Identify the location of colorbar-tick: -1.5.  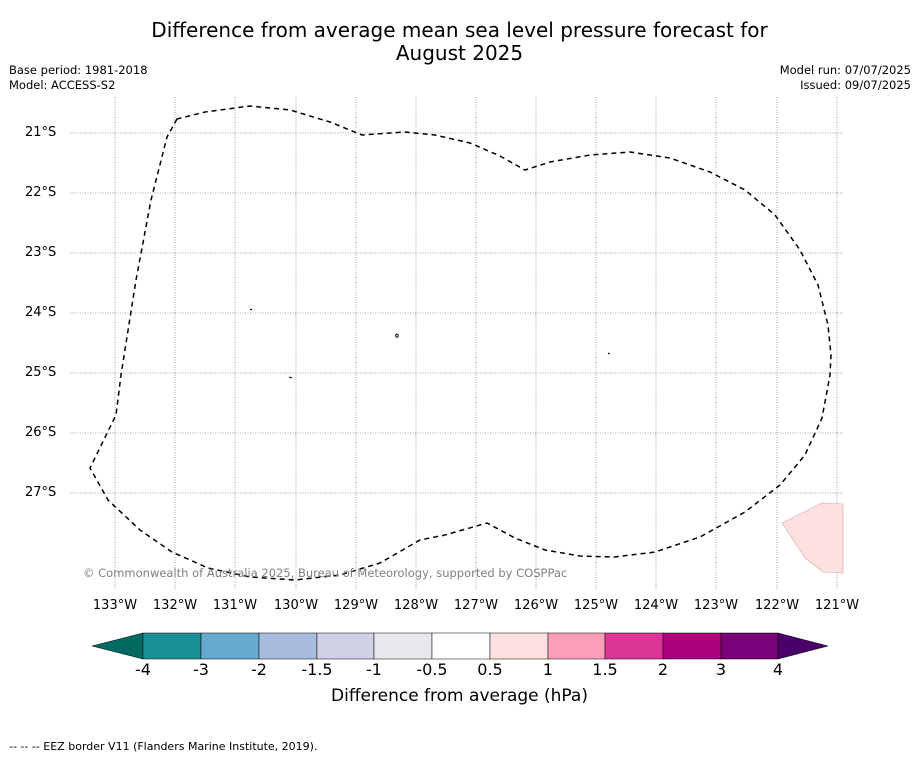
(317, 669).